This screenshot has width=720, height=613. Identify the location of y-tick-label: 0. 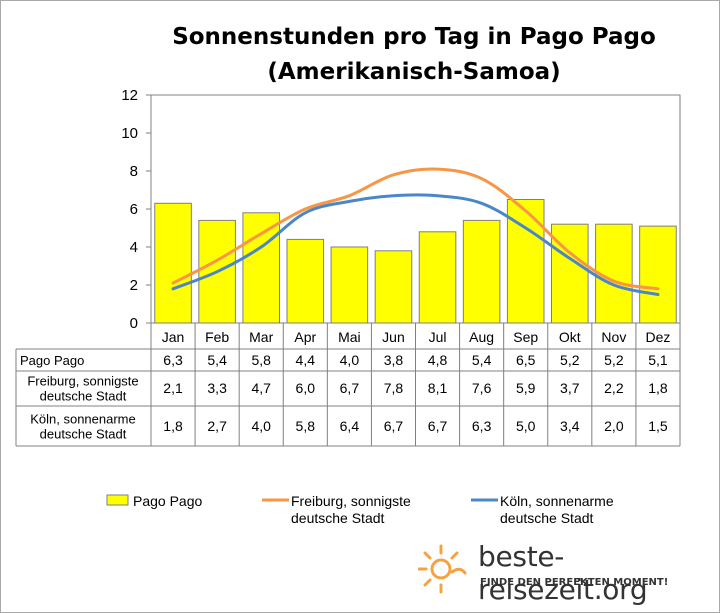
(134, 323).